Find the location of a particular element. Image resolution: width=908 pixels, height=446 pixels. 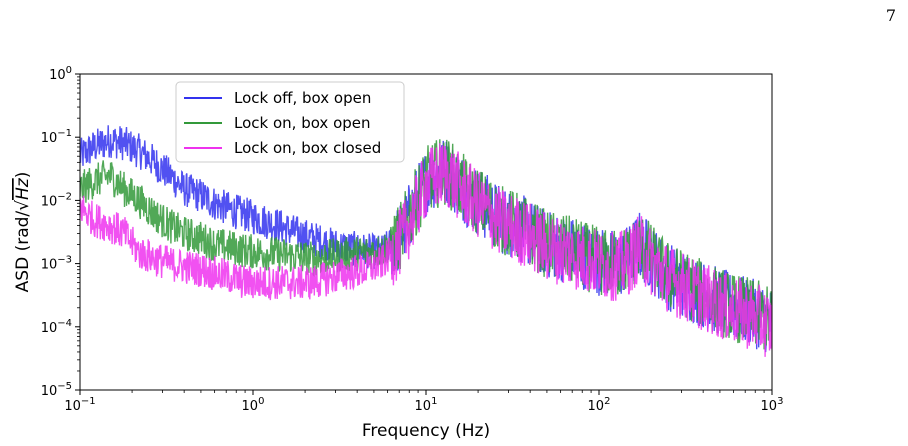

legend-frame is located at coordinates (290, 122).